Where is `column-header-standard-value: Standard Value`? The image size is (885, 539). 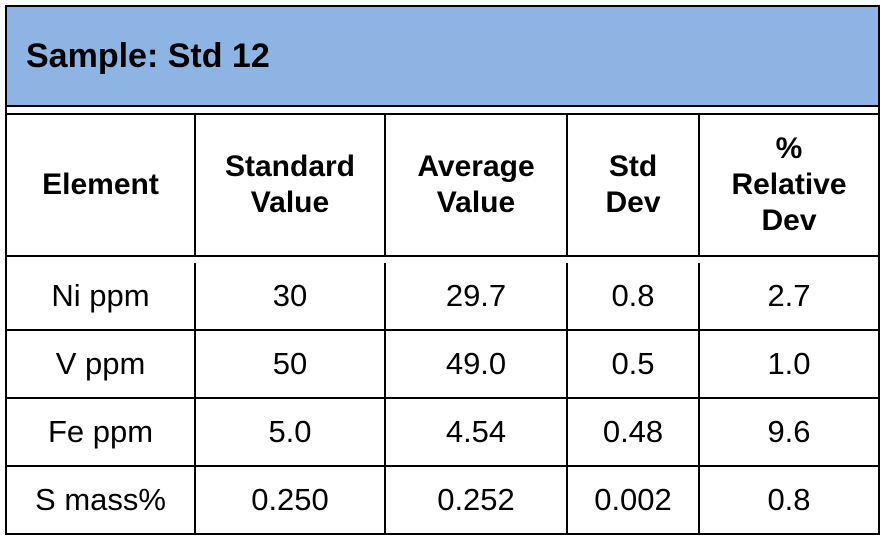
column-header-standard-value: Standard Value is located at coordinates (289, 185).